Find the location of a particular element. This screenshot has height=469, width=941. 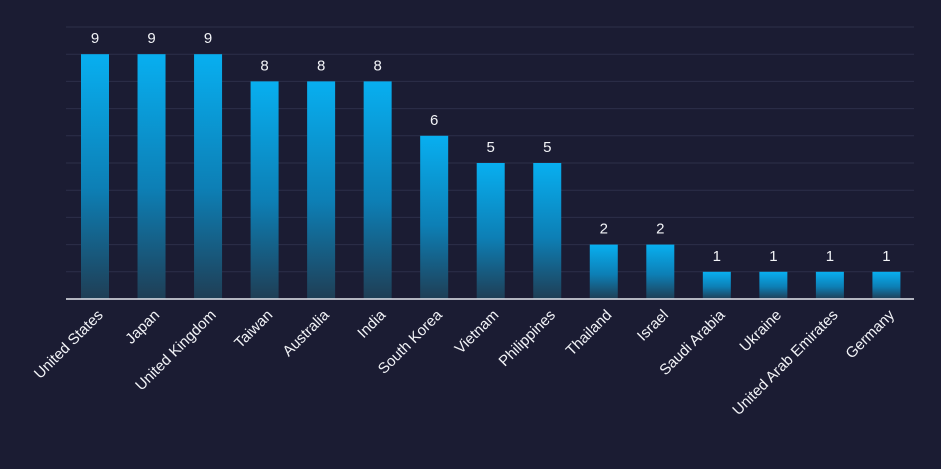

bar-germany is located at coordinates (886, 285).